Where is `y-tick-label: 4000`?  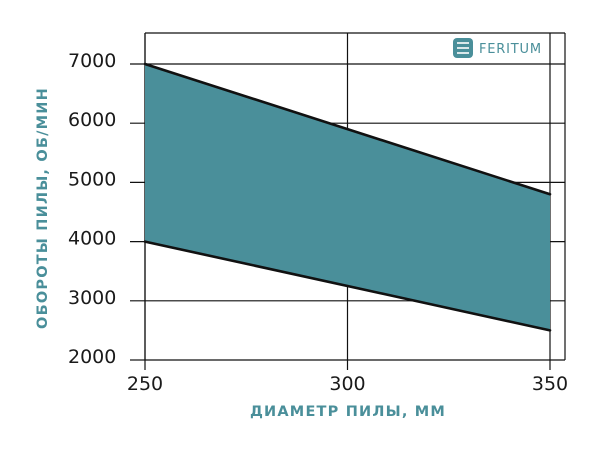
y-tick-label: 4000 is located at coordinates (92, 239).